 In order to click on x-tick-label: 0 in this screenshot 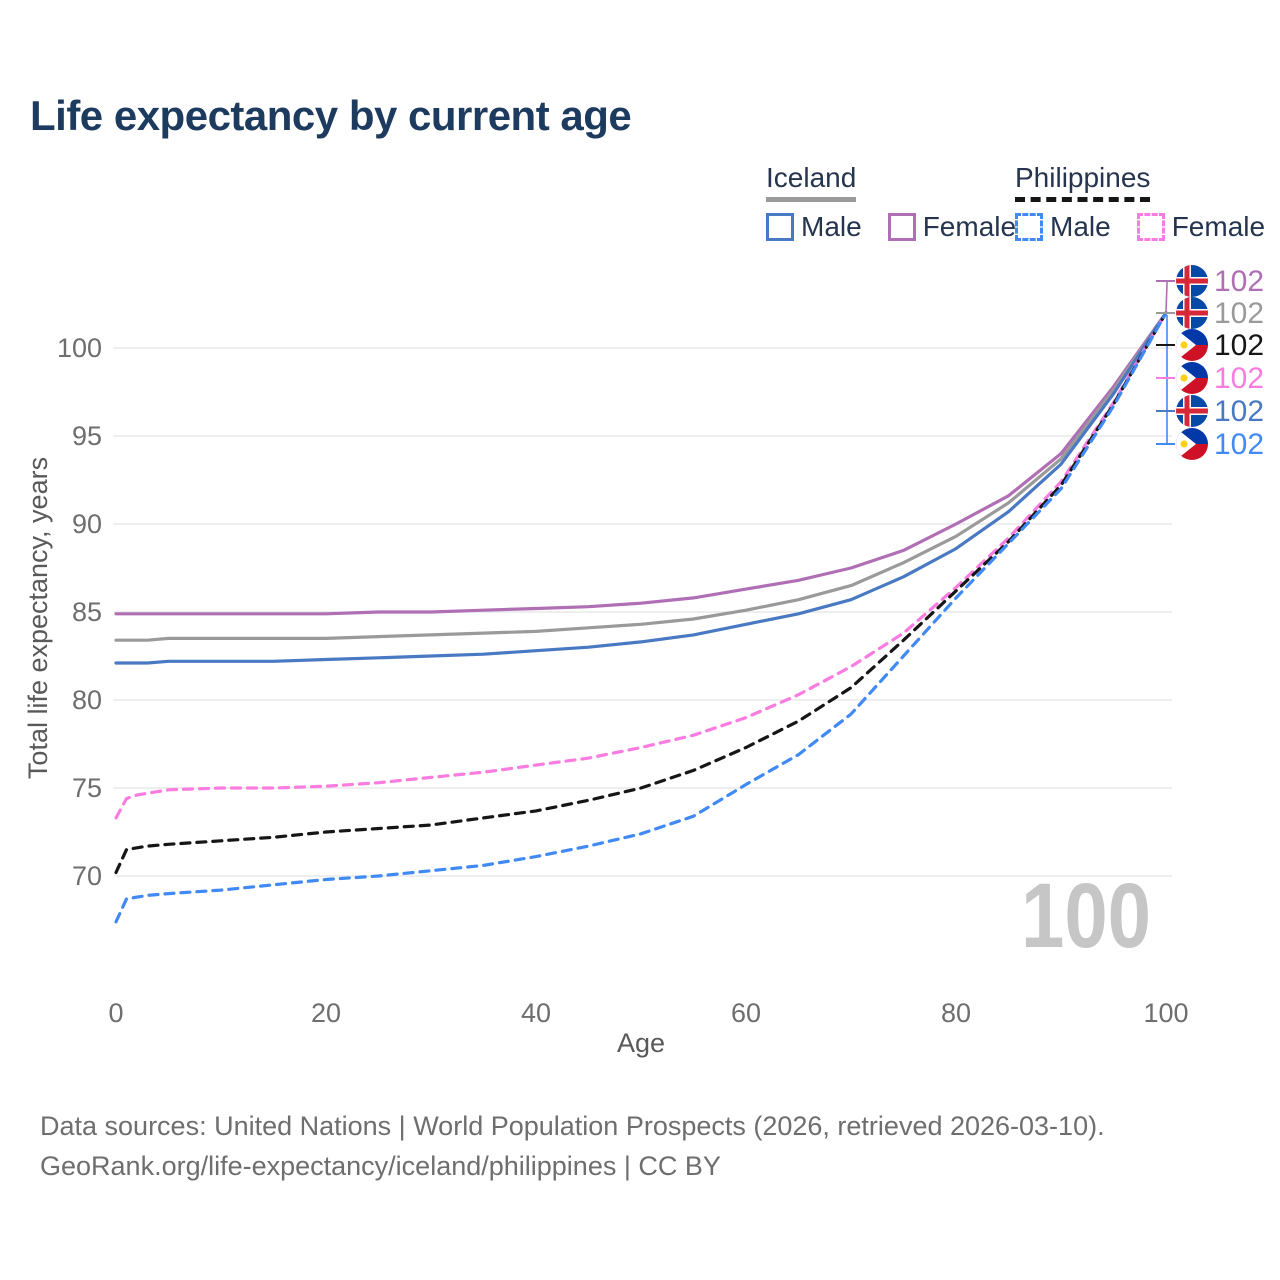, I will do `click(115, 1013)`.